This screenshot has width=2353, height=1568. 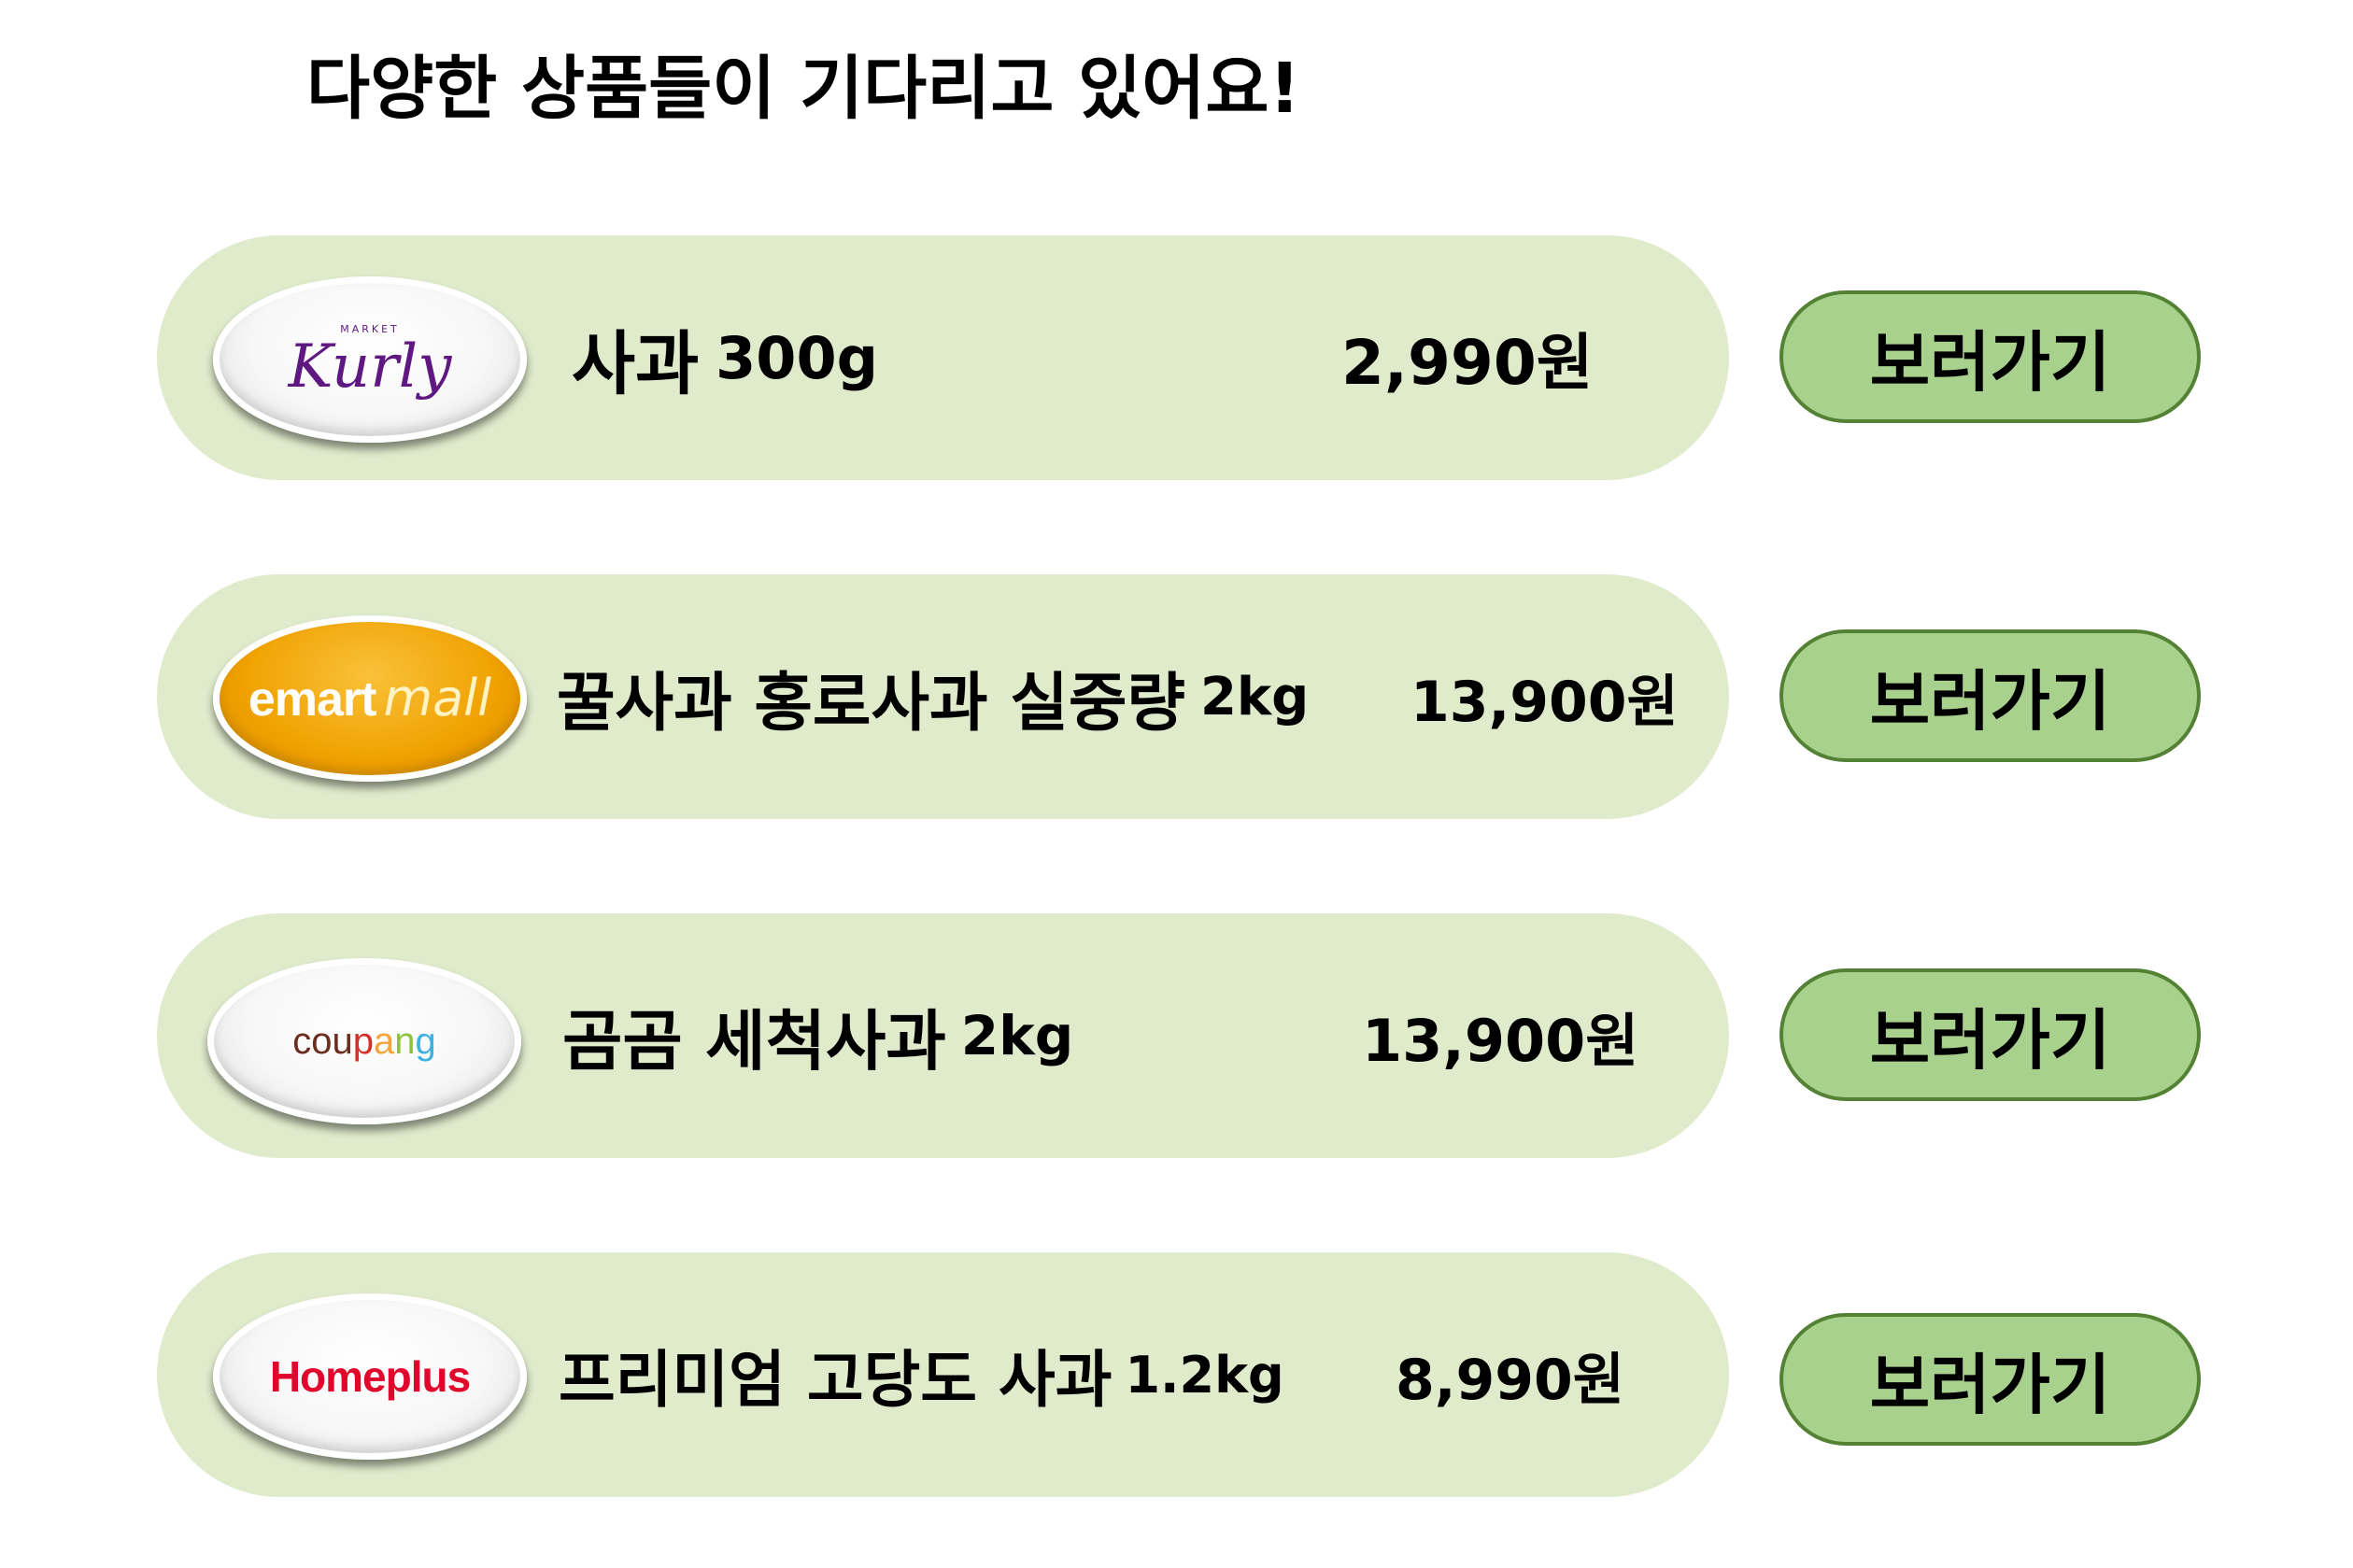 I want to click on mall-logo-text: mall, so click(x=437, y=698).